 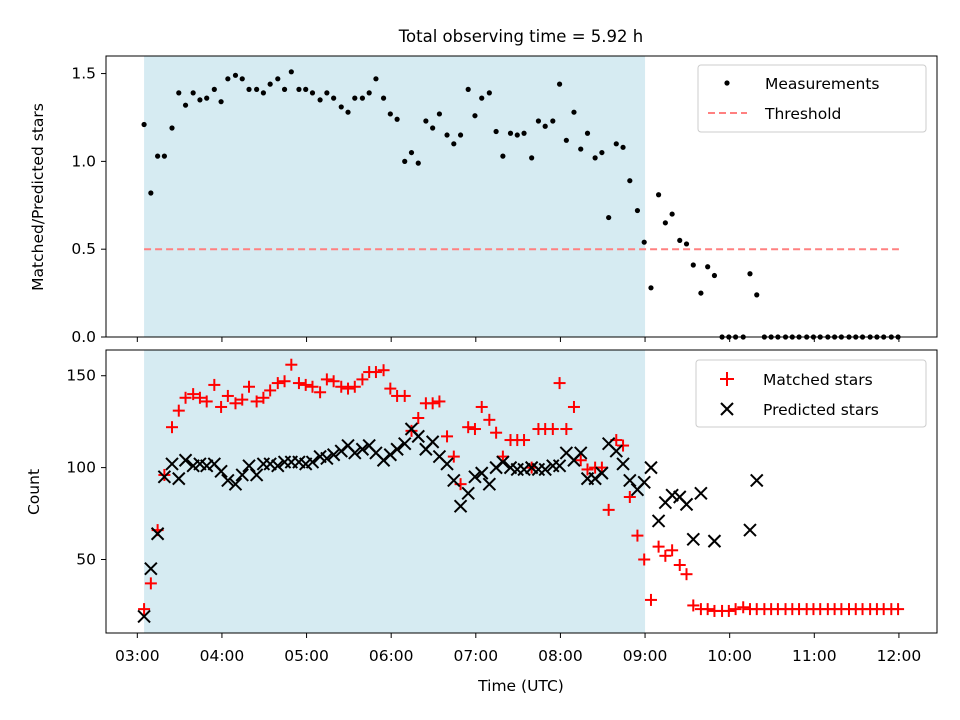 I want to click on top-legend-box, so click(x=812, y=98).